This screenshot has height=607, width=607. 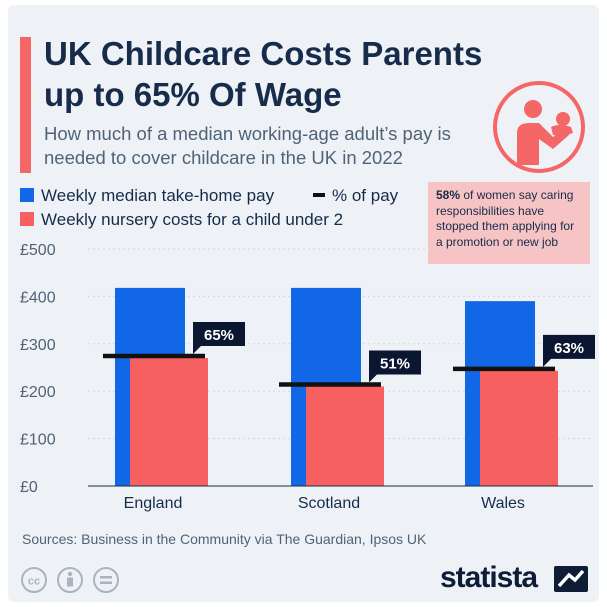 I want to click on statista-logo-icon, so click(x=571, y=579).